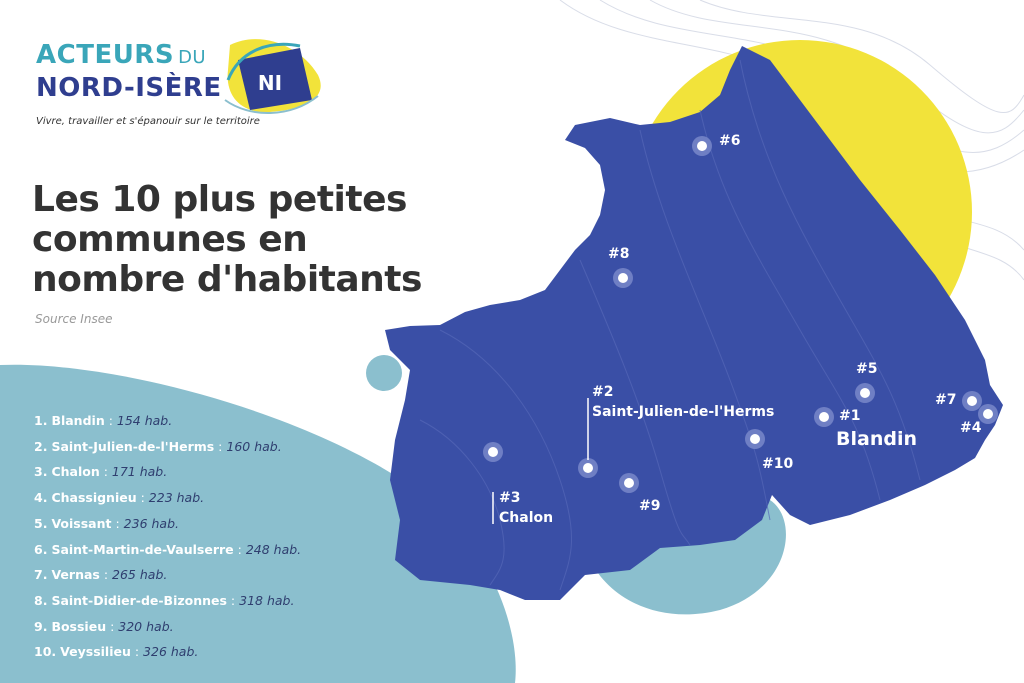 The width and height of the screenshot is (1024, 683). Describe the element at coordinates (683, 412) in the screenshot. I see `map-label-2-name: Saint-Julien-de-l'Herms` at that location.